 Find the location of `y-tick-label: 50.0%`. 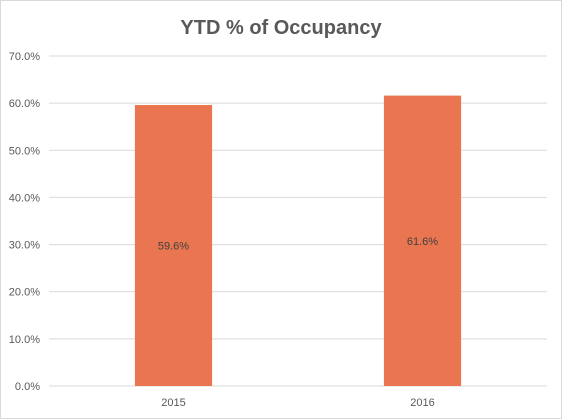

y-tick-label: 50.0% is located at coordinates (24, 151).